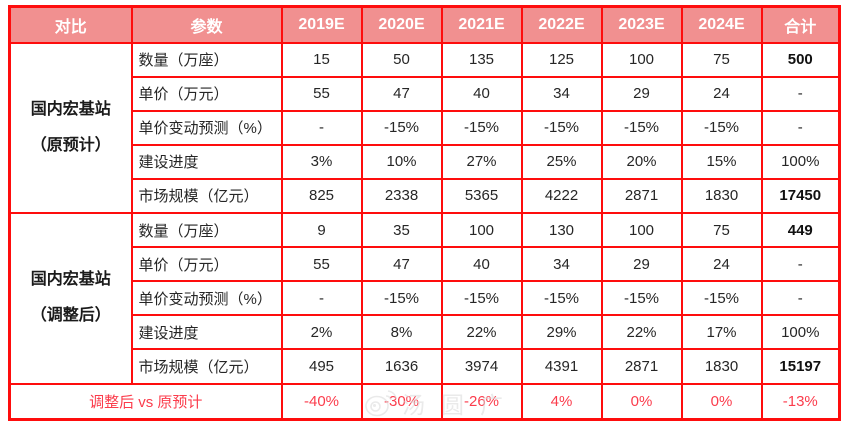 This screenshot has height=425, width=845. Describe the element at coordinates (561, 366) in the screenshot. I see `table-cell: 4391` at that location.